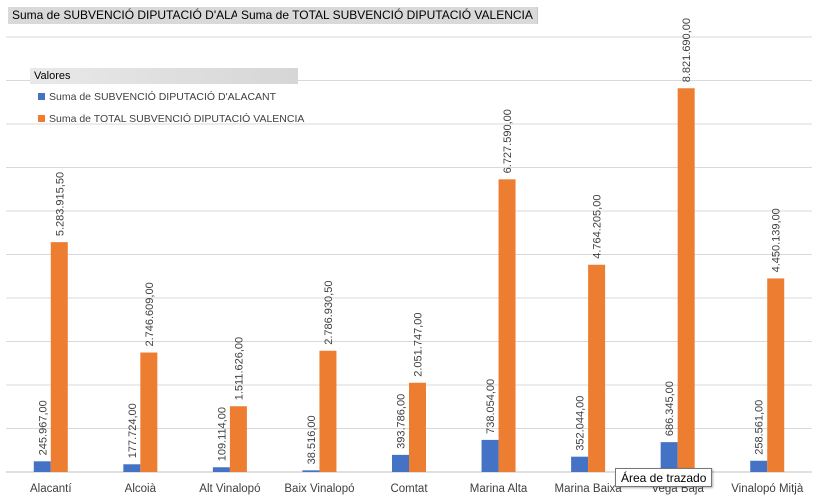 The width and height of the screenshot is (834, 503). I want to click on data-label: 393.786,00, so click(402, 421).